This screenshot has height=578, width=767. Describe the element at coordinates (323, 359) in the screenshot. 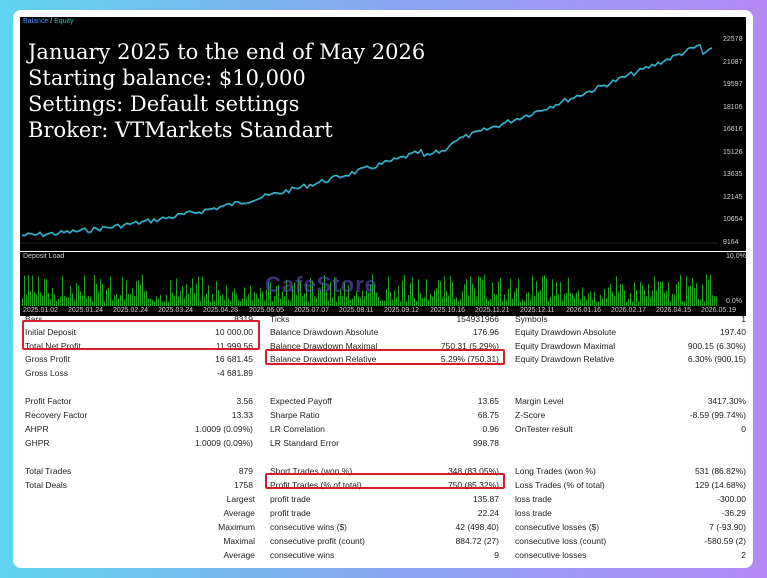

I see `stat-label: Balance Drawdown Relative` at that location.